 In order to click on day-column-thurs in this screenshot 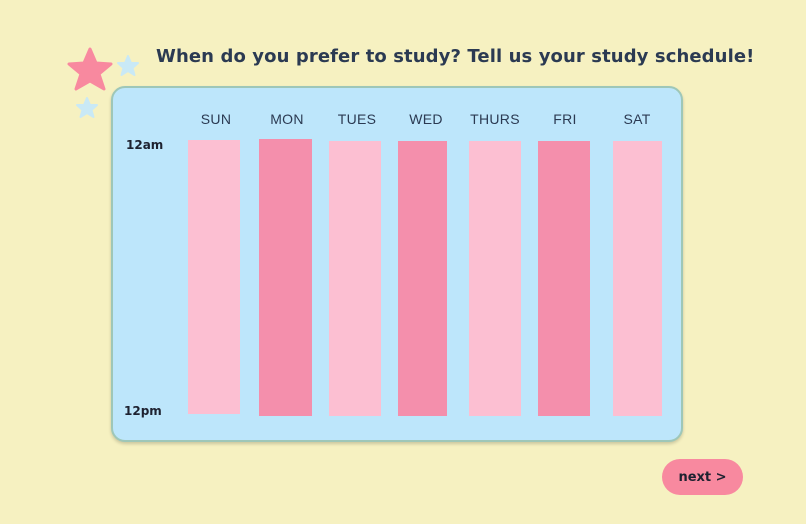, I will do `click(495, 278)`.